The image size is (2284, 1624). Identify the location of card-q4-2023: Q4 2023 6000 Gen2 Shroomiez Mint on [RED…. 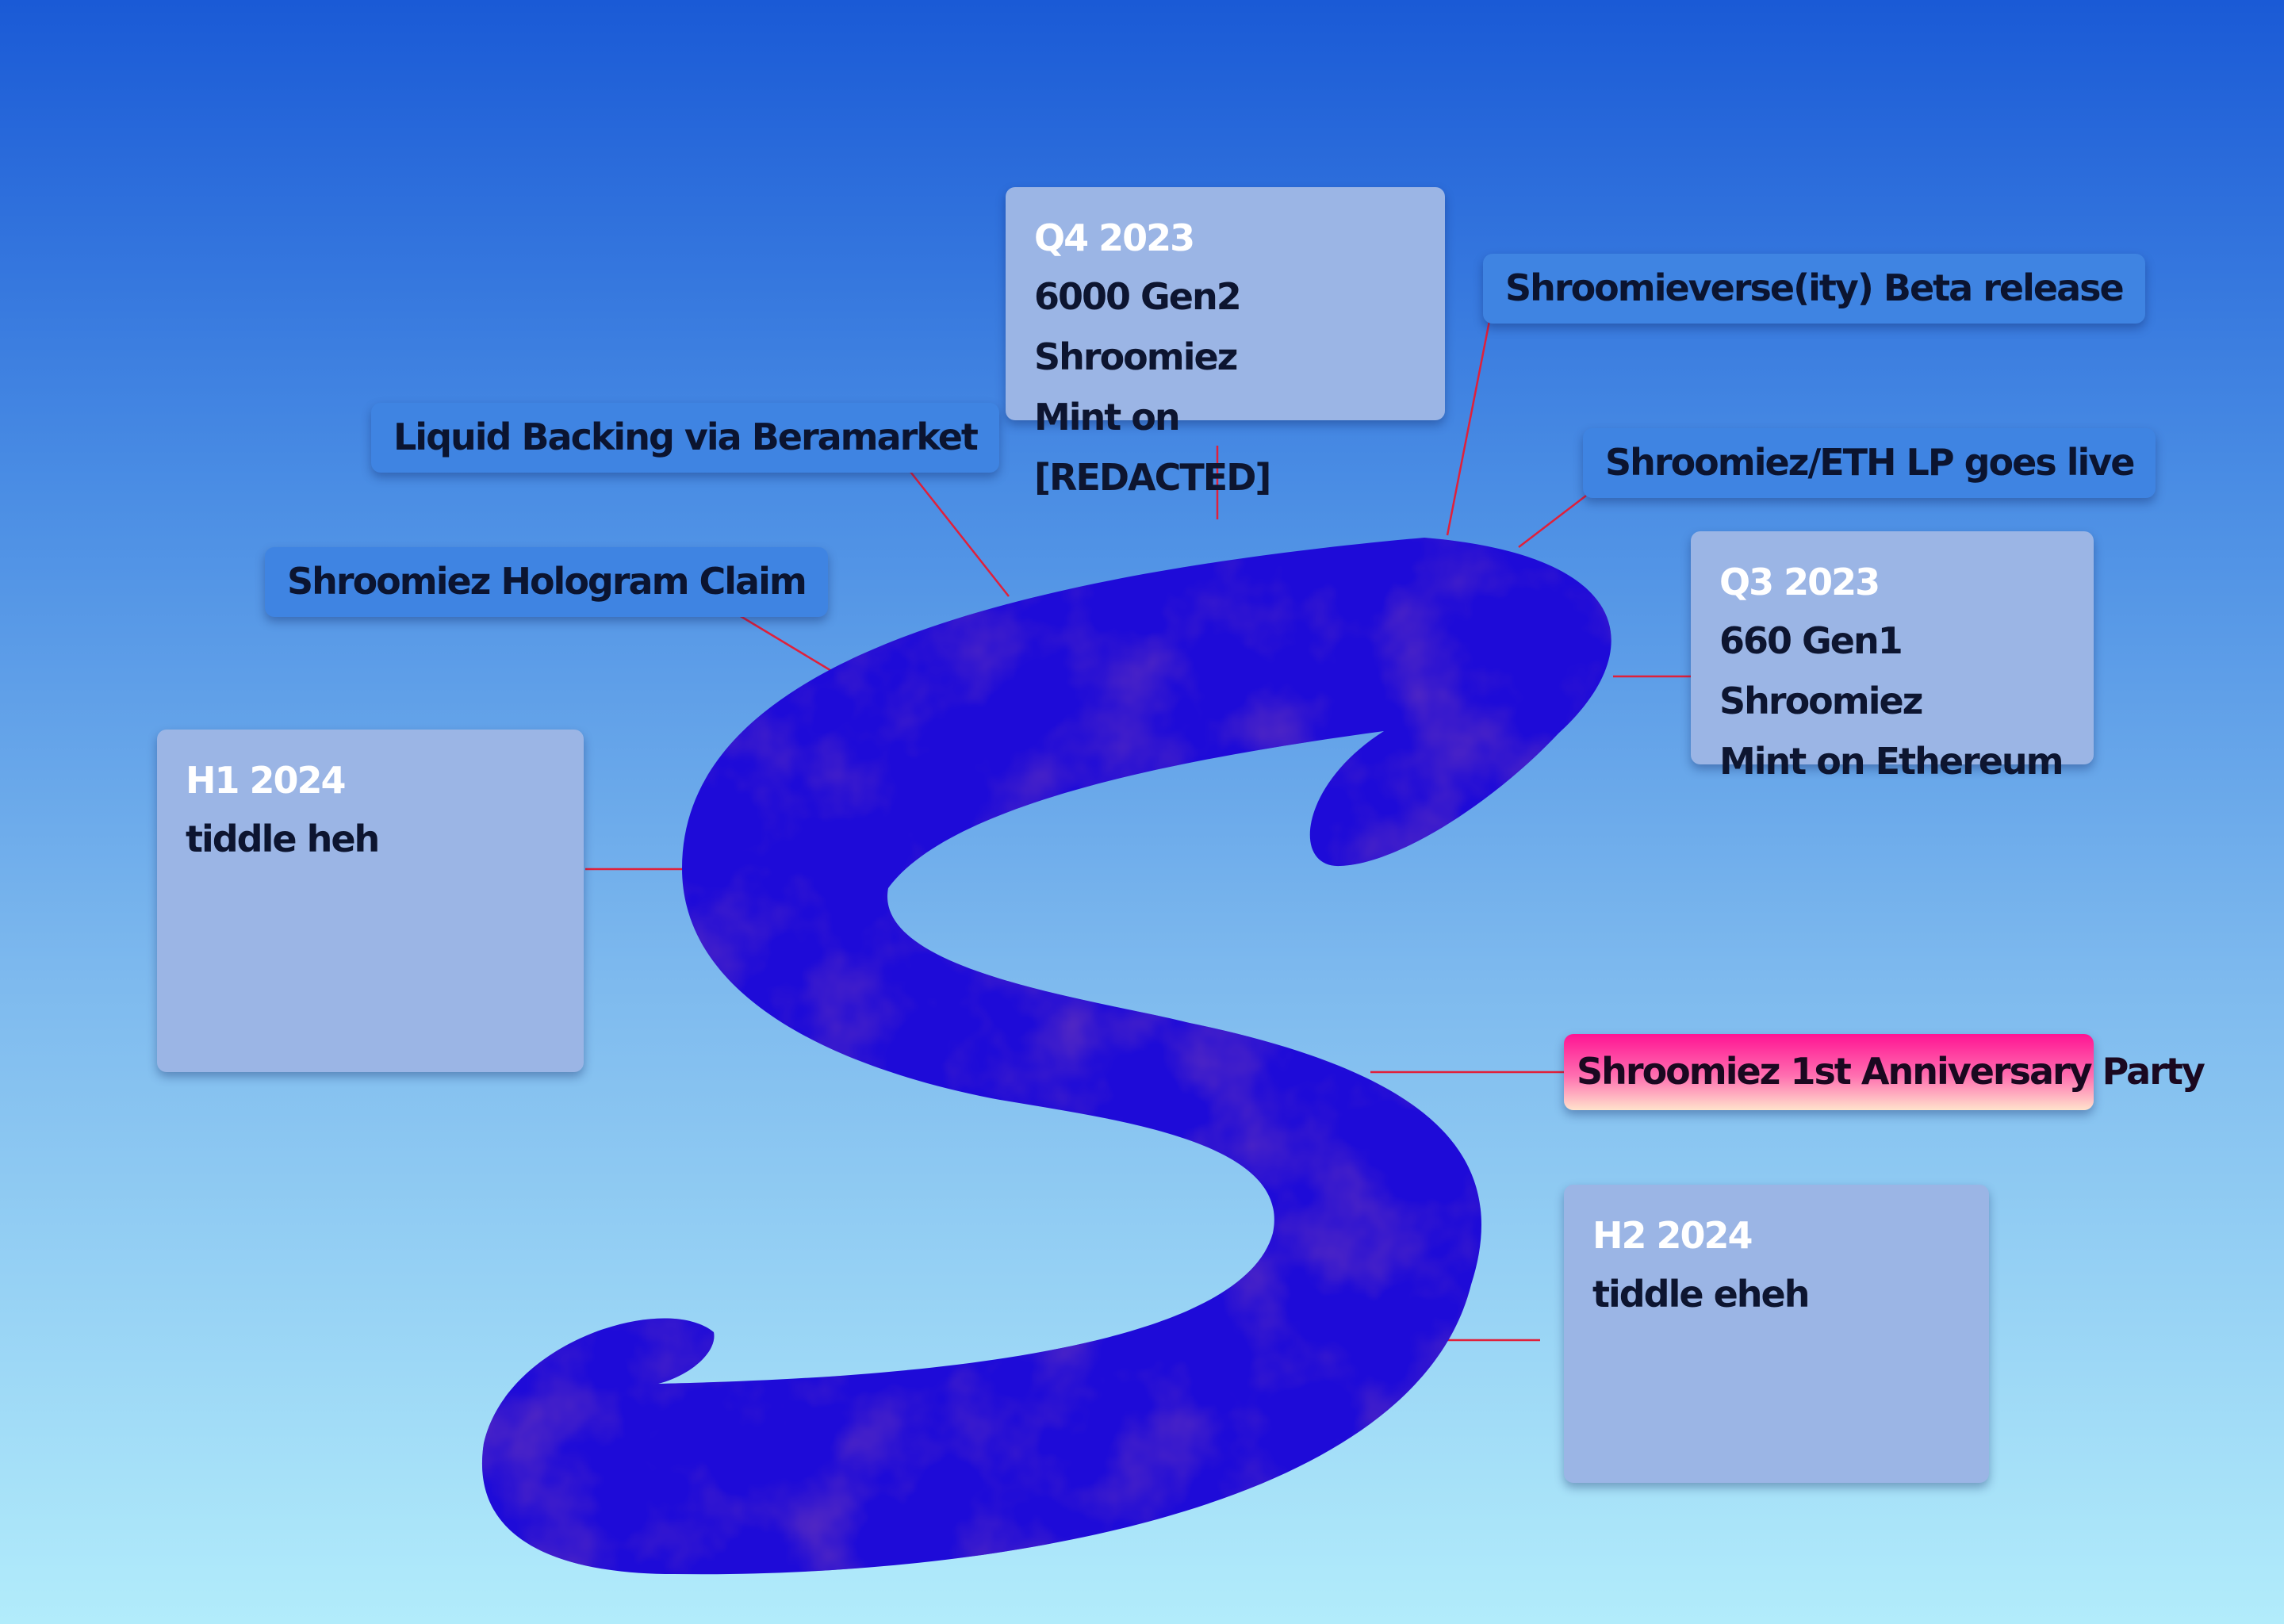
(1225, 343).